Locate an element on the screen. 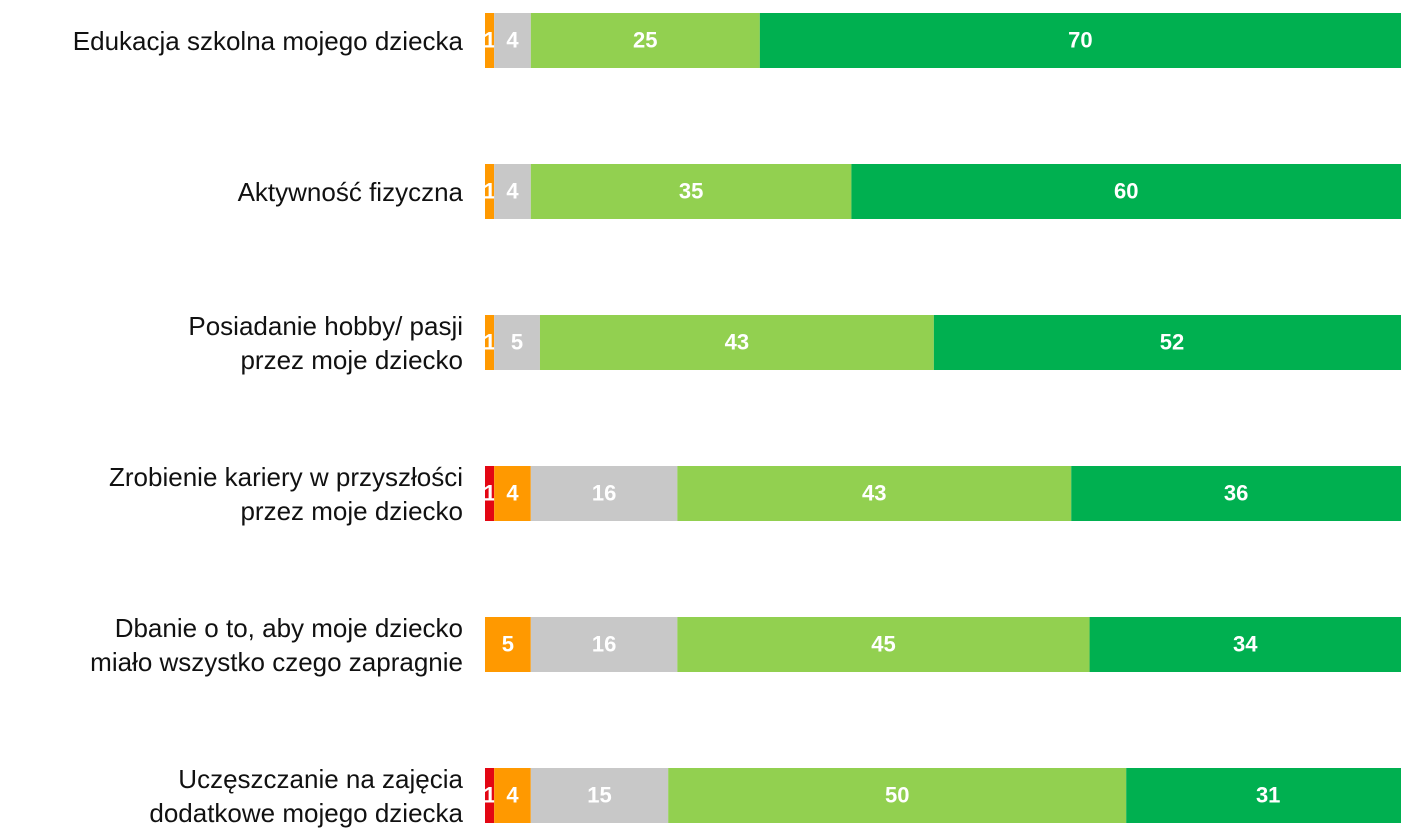 Image resolution: width=1401 pixels, height=830 pixels. data-label: 70 is located at coordinates (1080, 39).